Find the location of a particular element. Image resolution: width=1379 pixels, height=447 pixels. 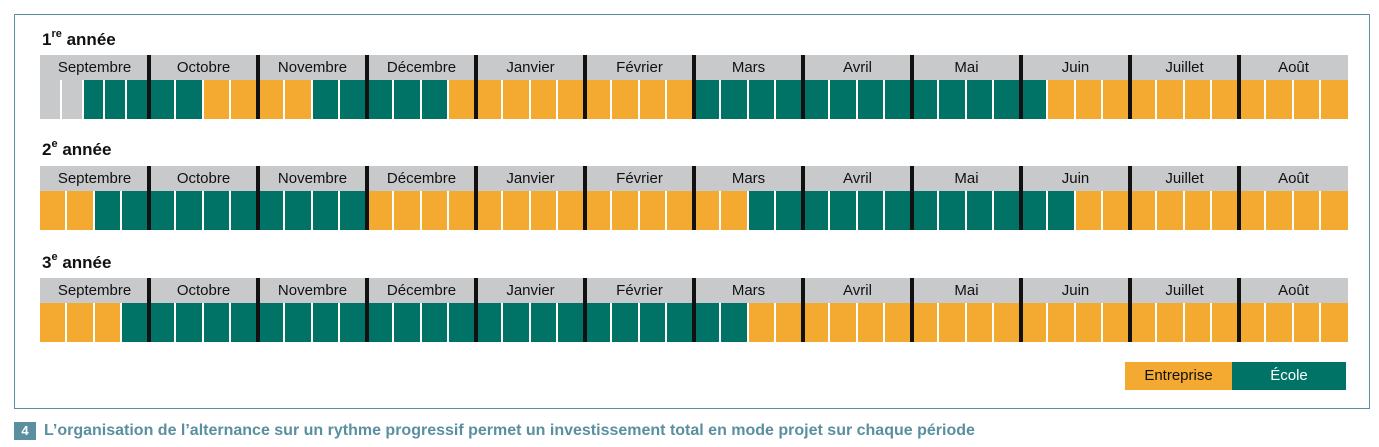

month-label: Avril is located at coordinates (856, 290).